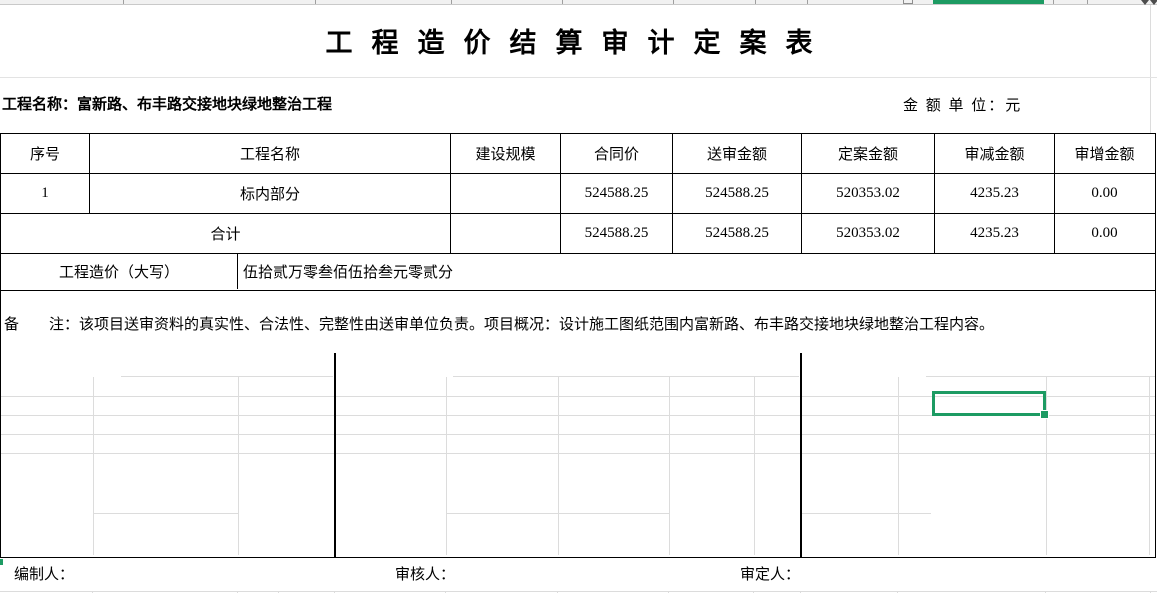 The width and height of the screenshot is (1157, 593). I want to click on header-cell-increased: 审增金额, so click(1104, 155).